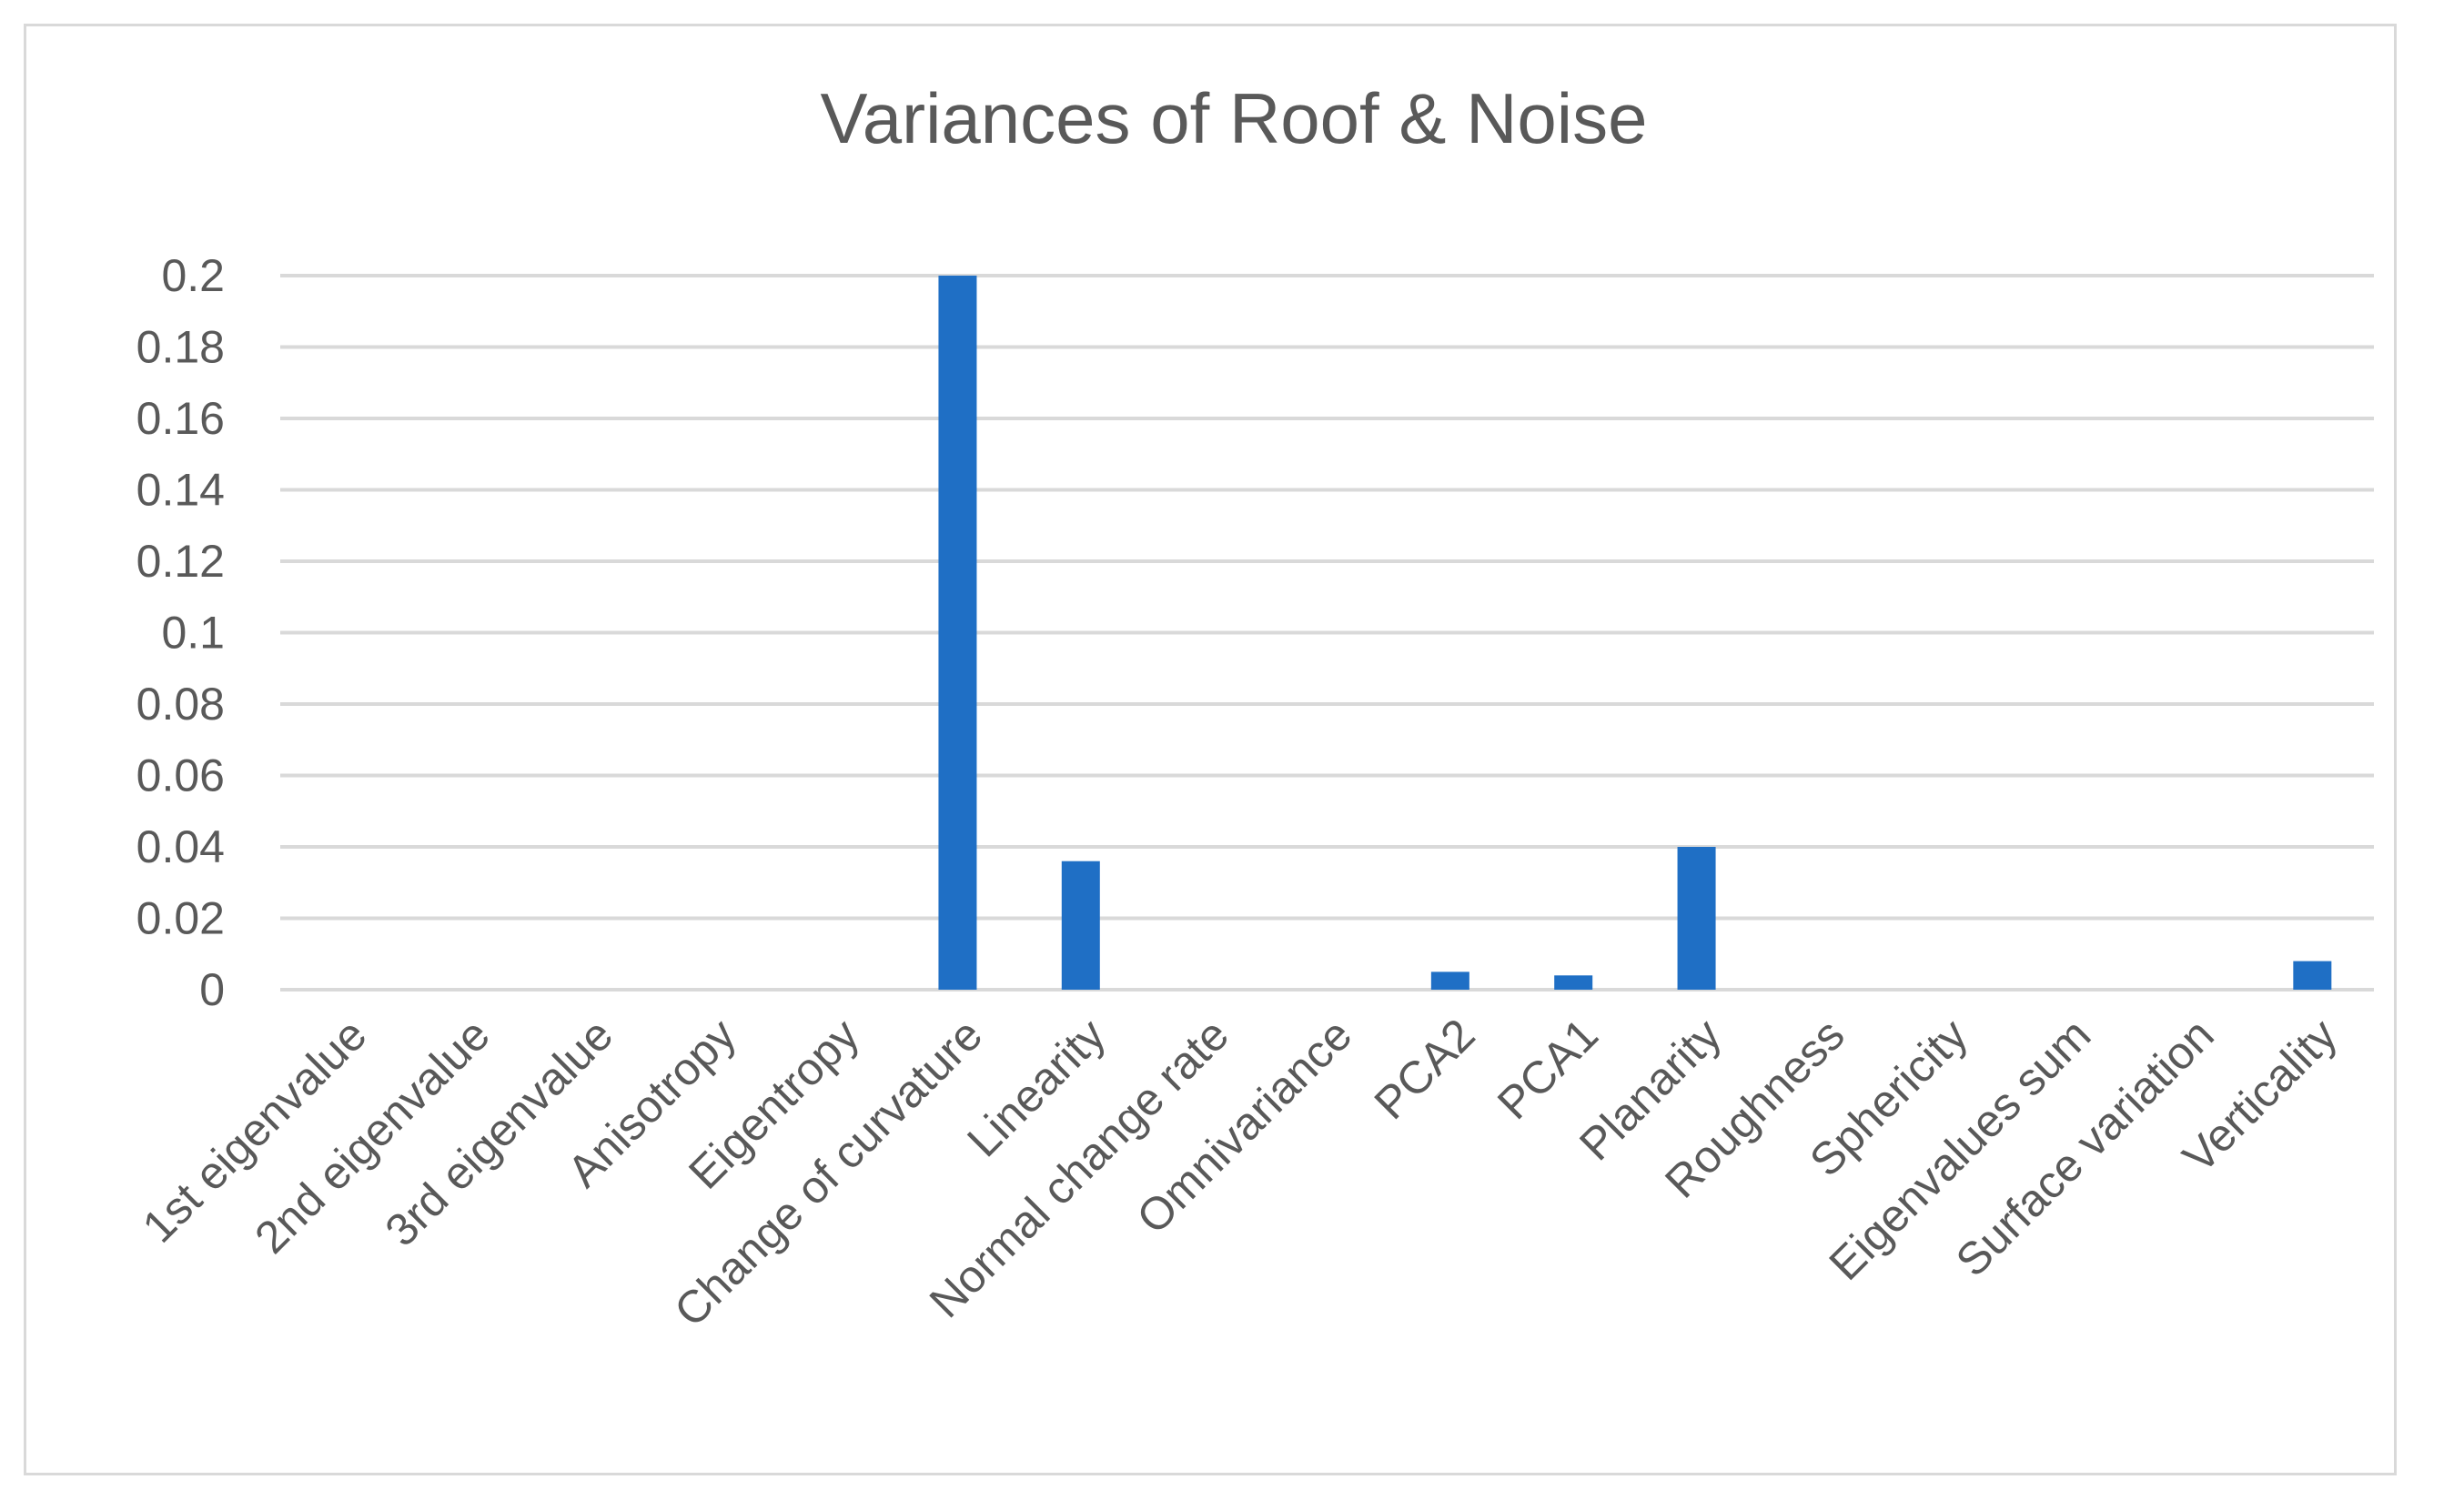  I want to click on y-tick-label: 0.08, so click(180, 704).